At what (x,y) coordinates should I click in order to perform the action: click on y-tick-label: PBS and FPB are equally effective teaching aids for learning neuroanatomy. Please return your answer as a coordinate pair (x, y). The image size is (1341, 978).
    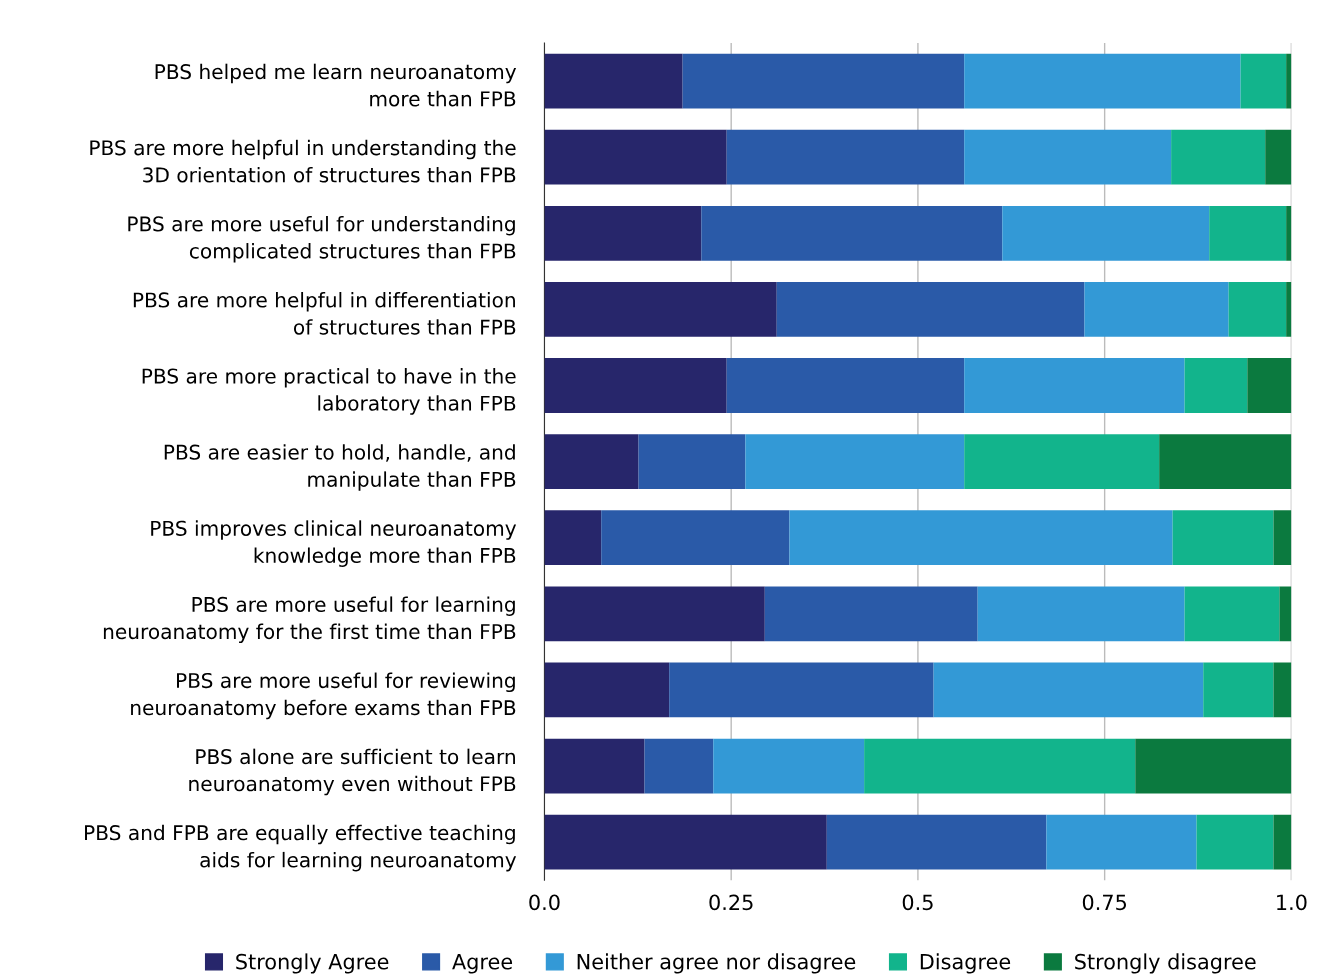
    Looking at the image, I should click on (301, 848).